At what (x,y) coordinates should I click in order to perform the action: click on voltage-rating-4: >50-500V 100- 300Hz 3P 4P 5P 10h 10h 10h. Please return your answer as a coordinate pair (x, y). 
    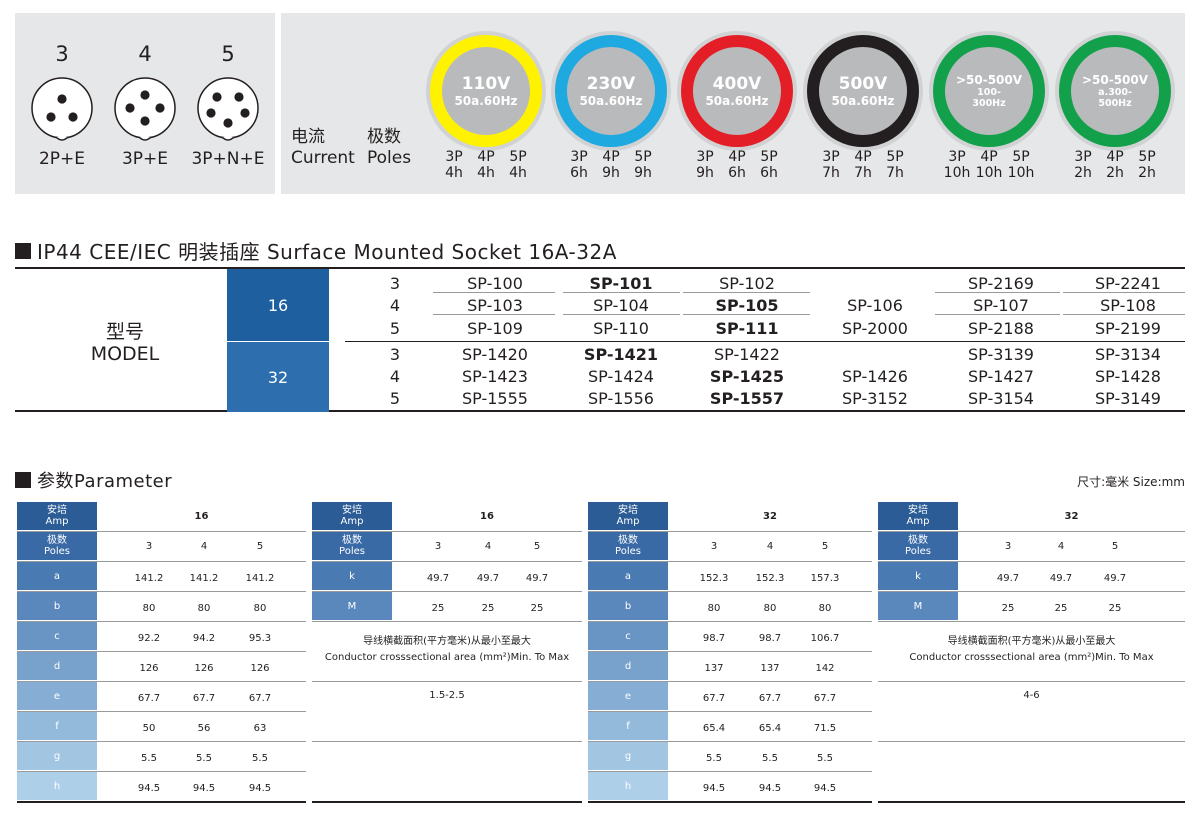
    Looking at the image, I should click on (989, 103).